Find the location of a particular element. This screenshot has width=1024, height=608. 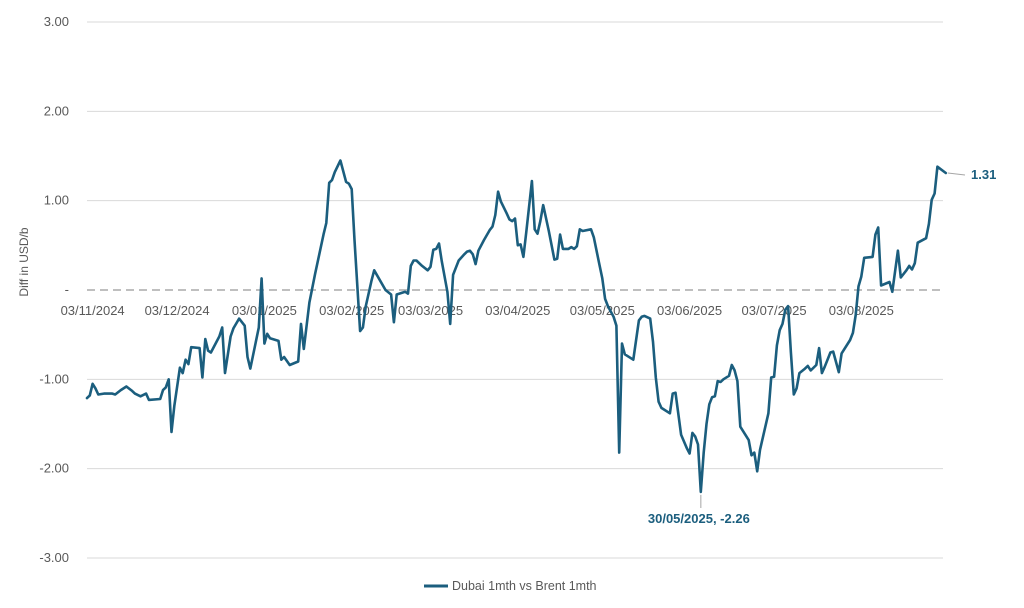

annotation-label: 30/05/2025, -2.26 is located at coordinates (699, 518).